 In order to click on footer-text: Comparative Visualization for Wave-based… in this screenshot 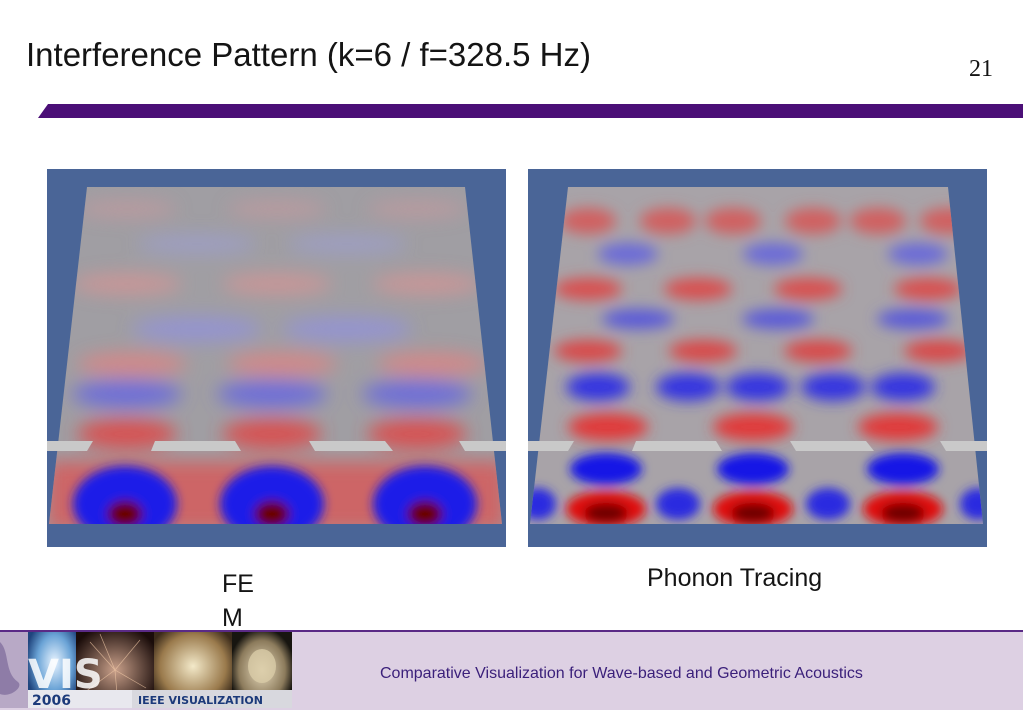, I will do `click(621, 673)`.